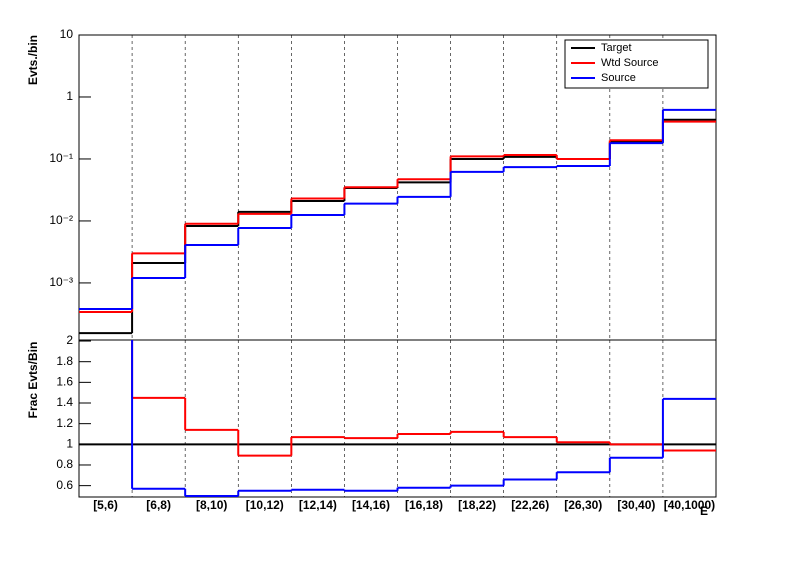 The width and height of the screenshot is (796, 572). Describe the element at coordinates (629, 63) in the screenshot. I see `legend-label: Wtd Source` at that location.